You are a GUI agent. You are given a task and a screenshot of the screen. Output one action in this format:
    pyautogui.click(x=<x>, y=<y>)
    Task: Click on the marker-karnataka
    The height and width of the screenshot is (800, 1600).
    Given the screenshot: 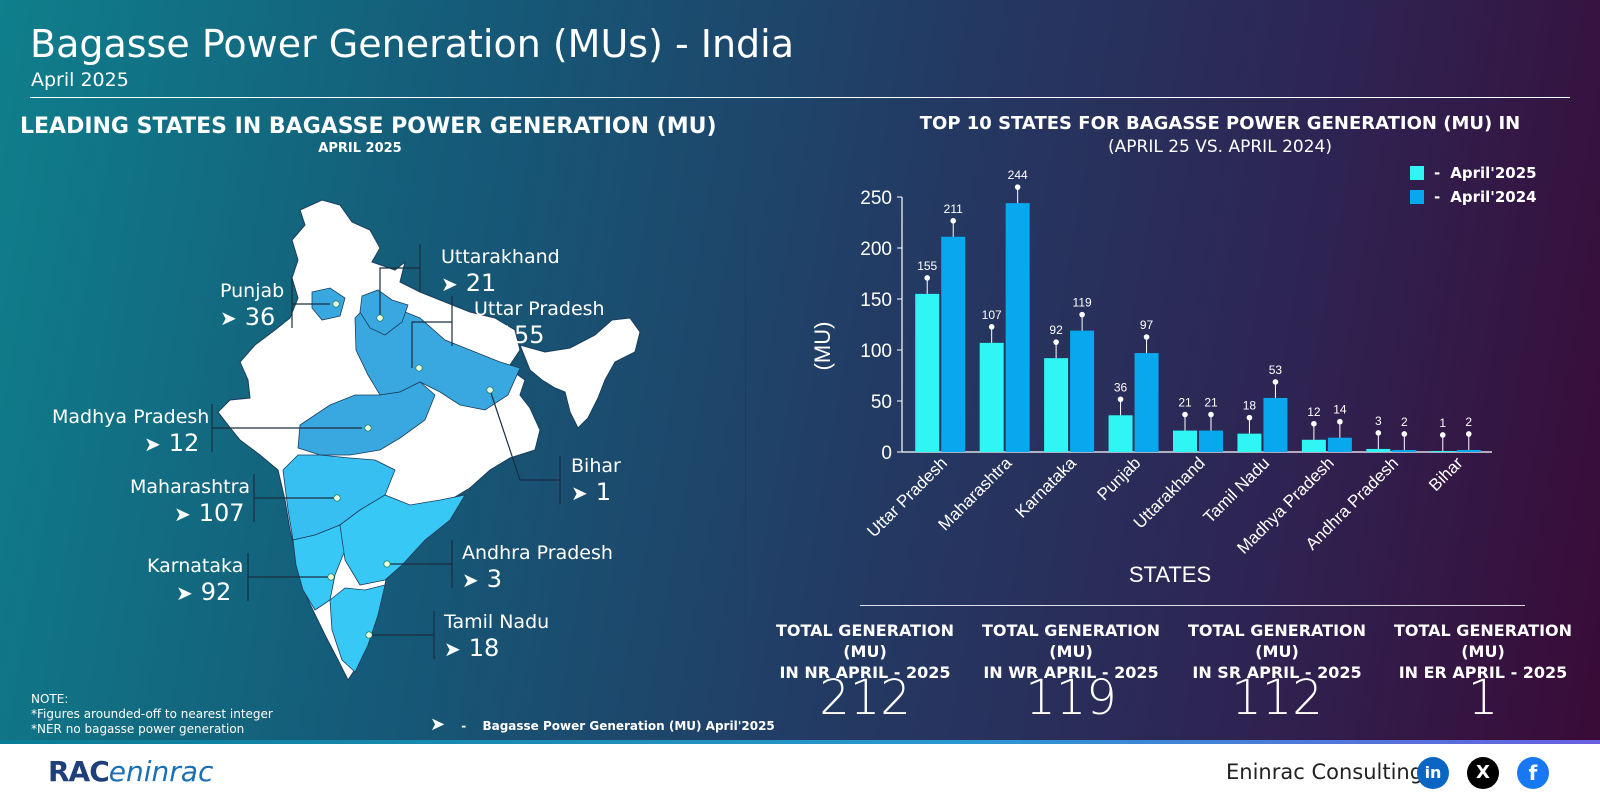 What is the action you would take?
    pyautogui.click(x=331, y=577)
    